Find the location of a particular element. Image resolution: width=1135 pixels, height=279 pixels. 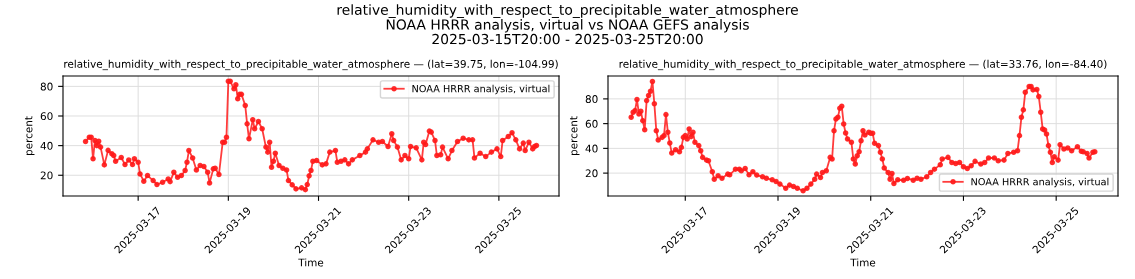

chart-title: relative_humidity_with_respect_to_precipitable_water_atmosphere — (lat=33.76, lon=-84.40) is located at coordinates (863, 65).